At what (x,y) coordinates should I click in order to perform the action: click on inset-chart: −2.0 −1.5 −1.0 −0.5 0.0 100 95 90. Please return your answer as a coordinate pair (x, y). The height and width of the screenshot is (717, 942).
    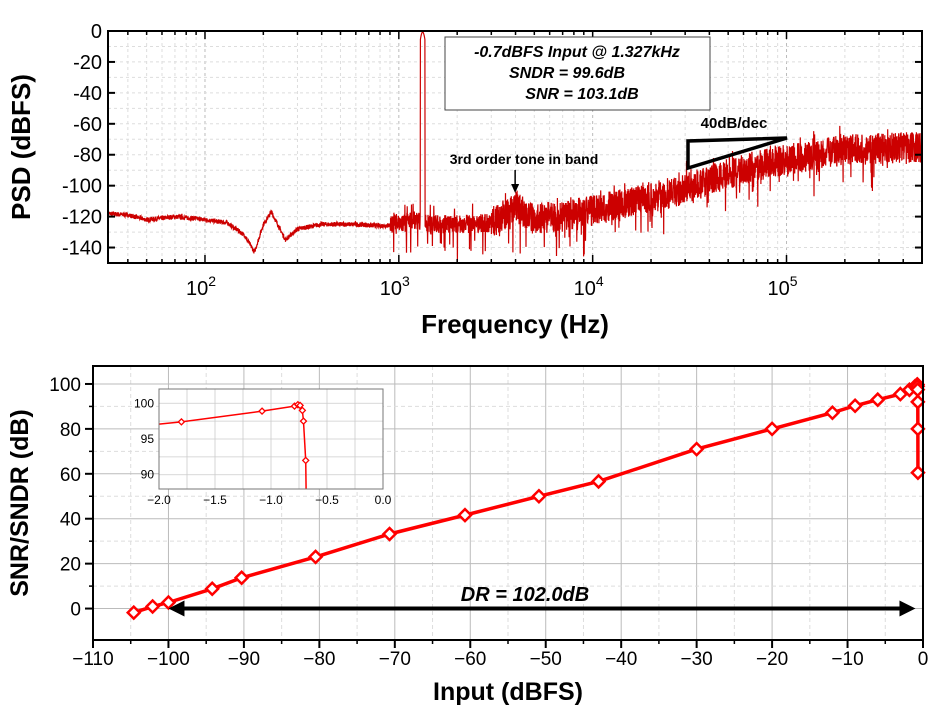
    Looking at the image, I should click on (263, 447).